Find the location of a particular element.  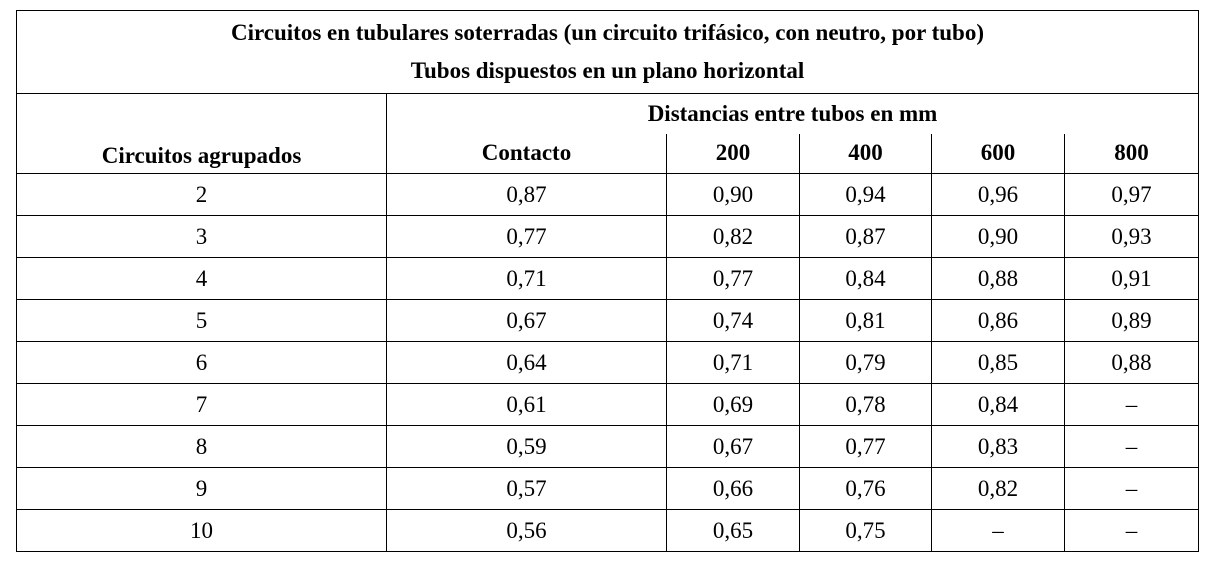

circuits-count-cell: 10 is located at coordinates (201, 530).